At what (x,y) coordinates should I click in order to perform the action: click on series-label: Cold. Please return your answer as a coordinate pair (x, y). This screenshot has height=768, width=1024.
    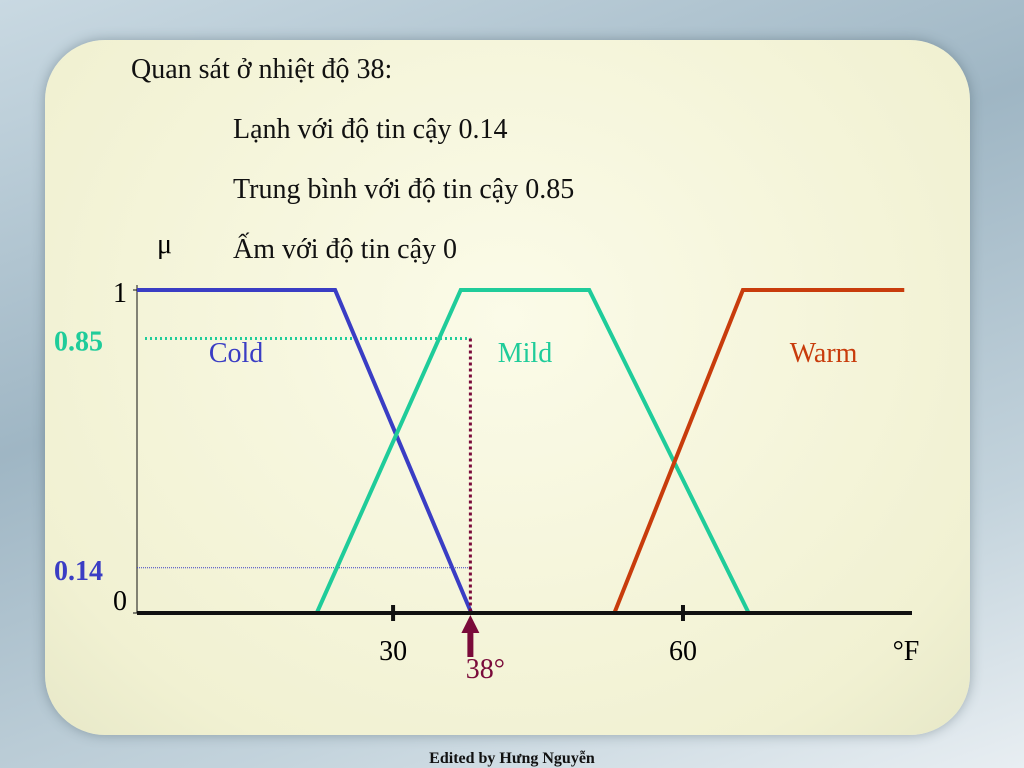
    Looking at the image, I should click on (236, 353).